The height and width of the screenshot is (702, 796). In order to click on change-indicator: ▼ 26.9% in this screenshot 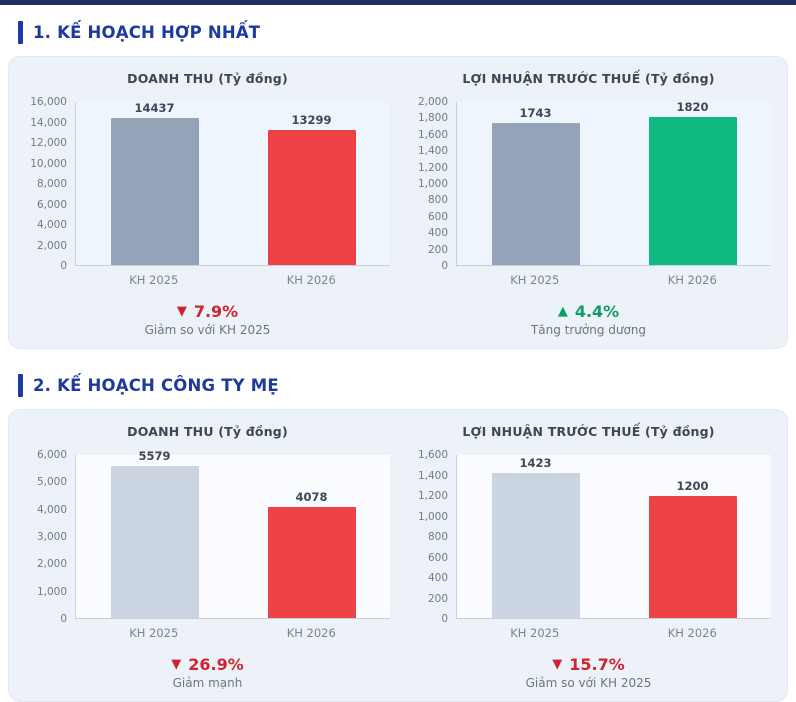, I will do `click(207, 664)`.